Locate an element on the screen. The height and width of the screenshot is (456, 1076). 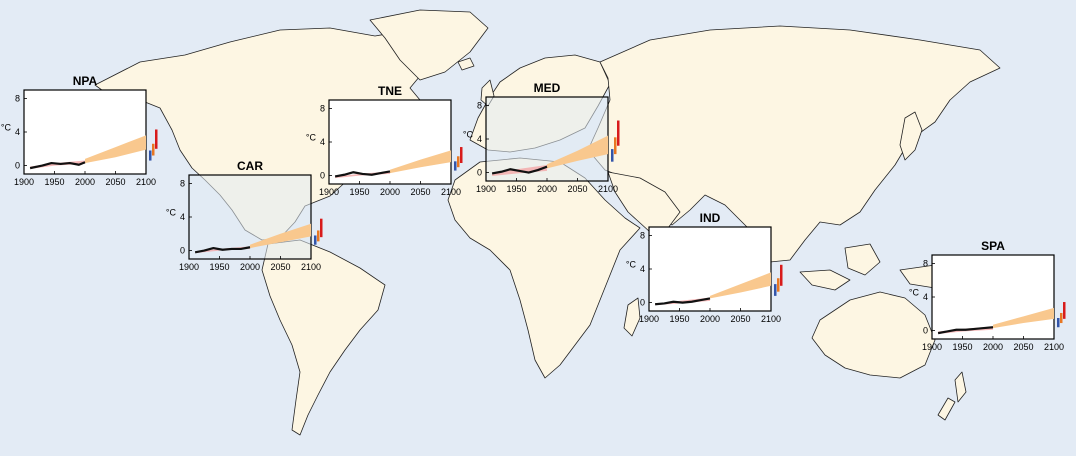
region-chart-car: CAR 0 4 8 °C 1900 1950 2000 2050 2100 is located at coordinates (244, 215).